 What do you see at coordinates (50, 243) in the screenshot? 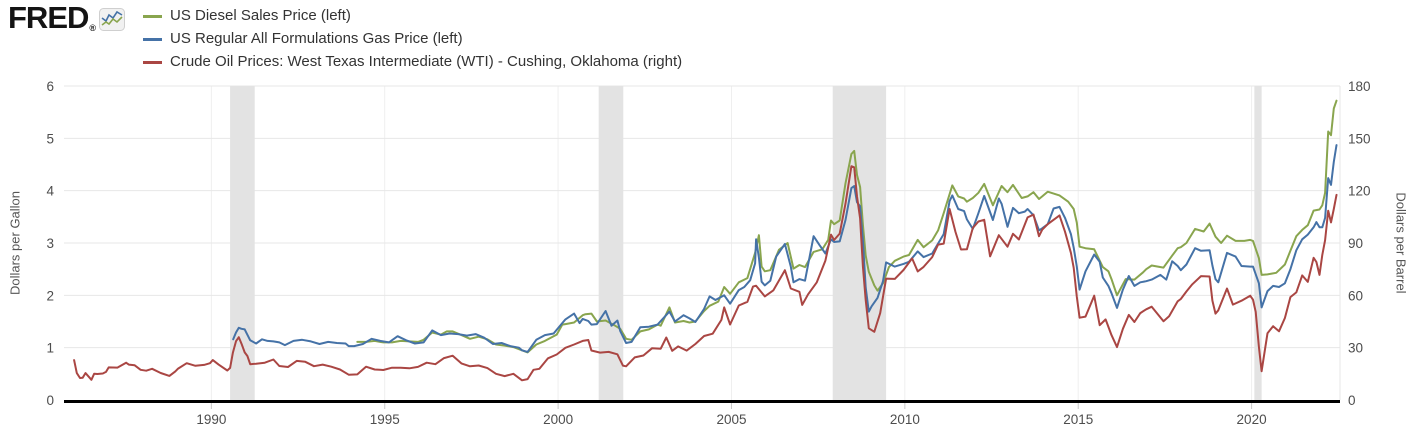
I see `y-left-tick-label-3: 3` at bounding box center [50, 243].